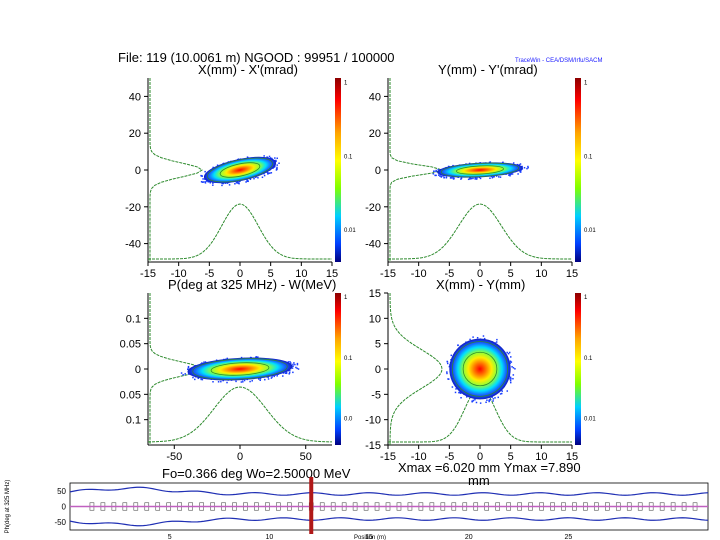 The width and height of the screenshot is (720, 540). Describe the element at coordinates (375, 294) in the screenshot. I see `y-tick-label: 15` at that location.